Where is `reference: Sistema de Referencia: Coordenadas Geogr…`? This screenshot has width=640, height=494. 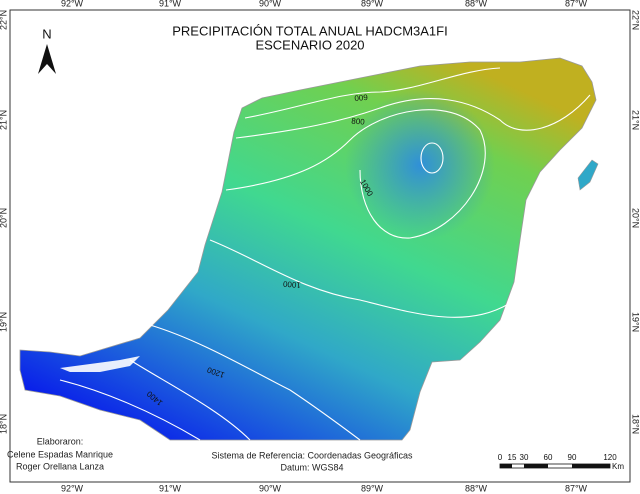 reference: Sistema de Referencia: Coordenadas Geogr… is located at coordinates (312, 455).